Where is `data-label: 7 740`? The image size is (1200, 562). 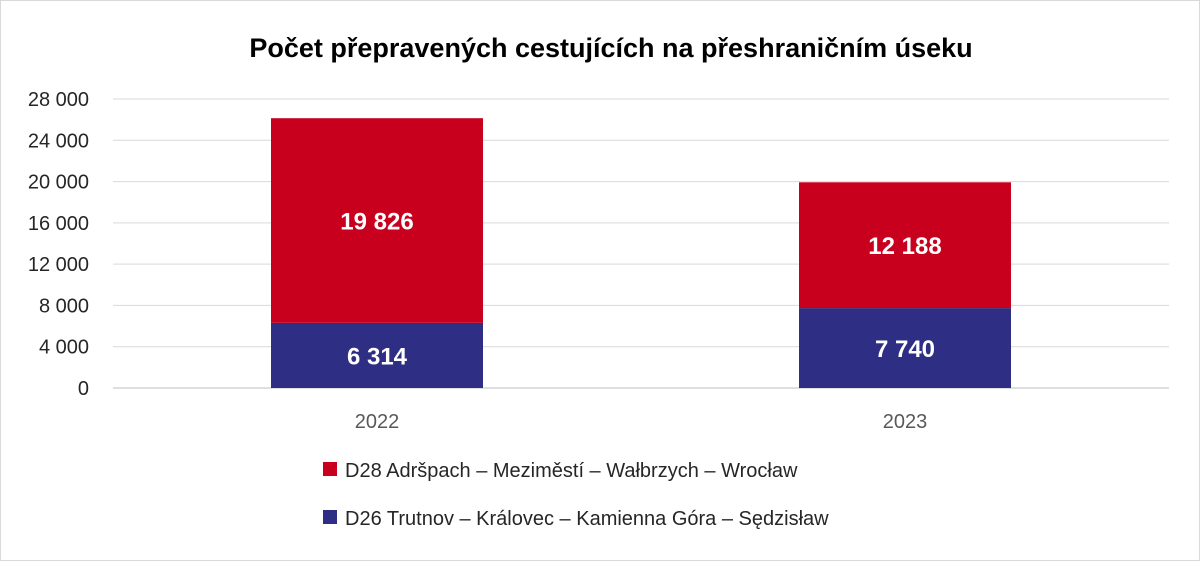 data-label: 7 740 is located at coordinates (905, 349).